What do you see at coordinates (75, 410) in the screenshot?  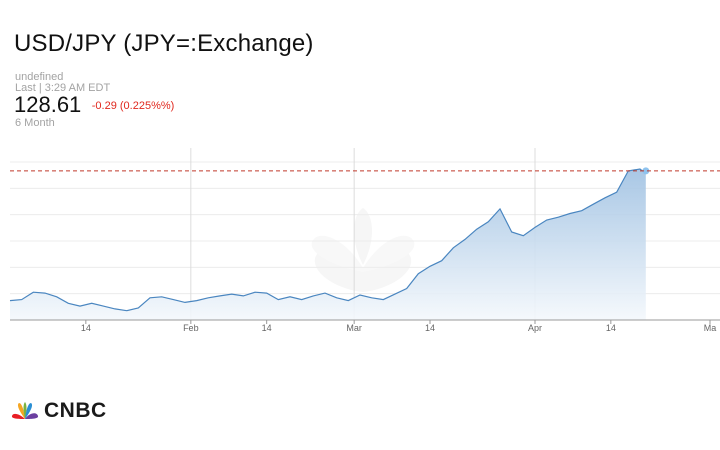 I see `brand-name: CNBC` at bounding box center [75, 410].